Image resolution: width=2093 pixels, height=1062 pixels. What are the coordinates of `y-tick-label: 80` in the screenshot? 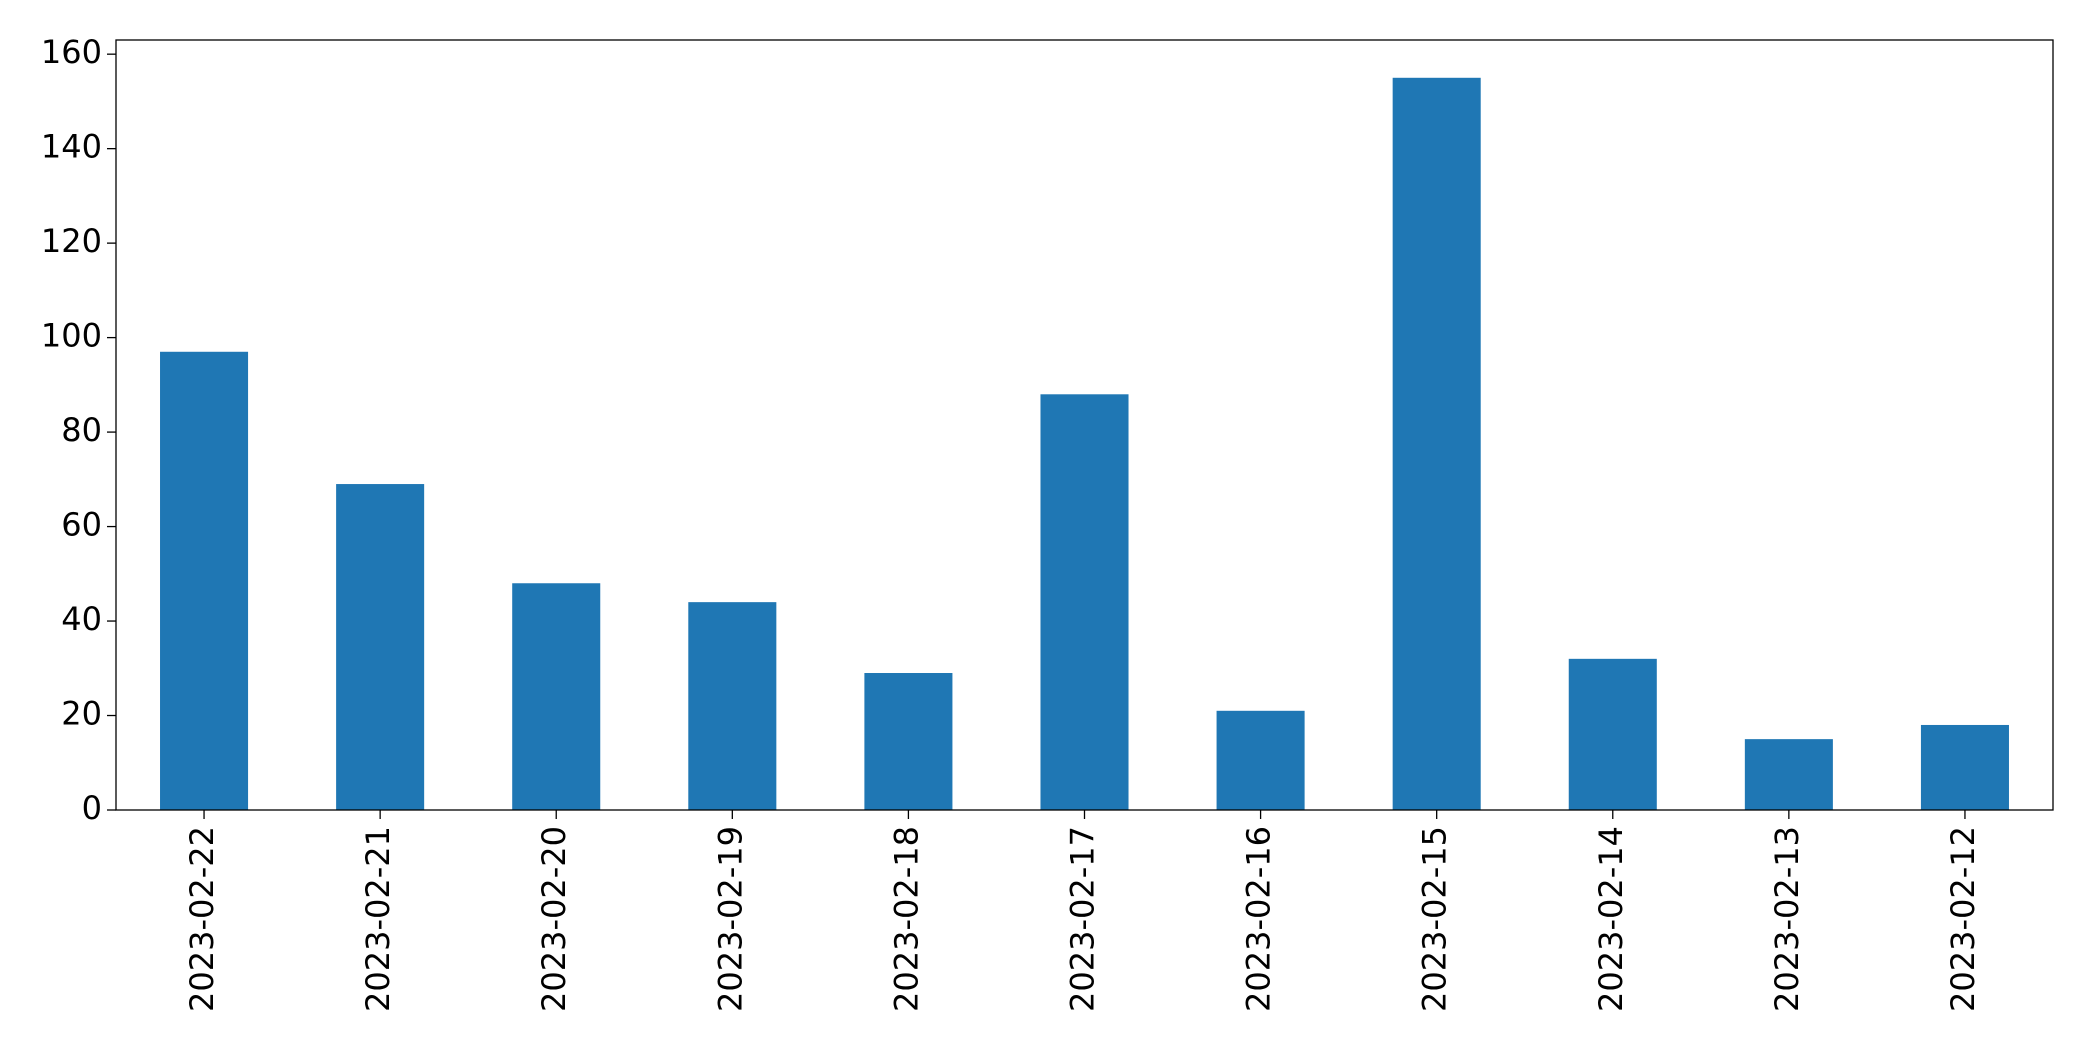 It's located at (81, 430).